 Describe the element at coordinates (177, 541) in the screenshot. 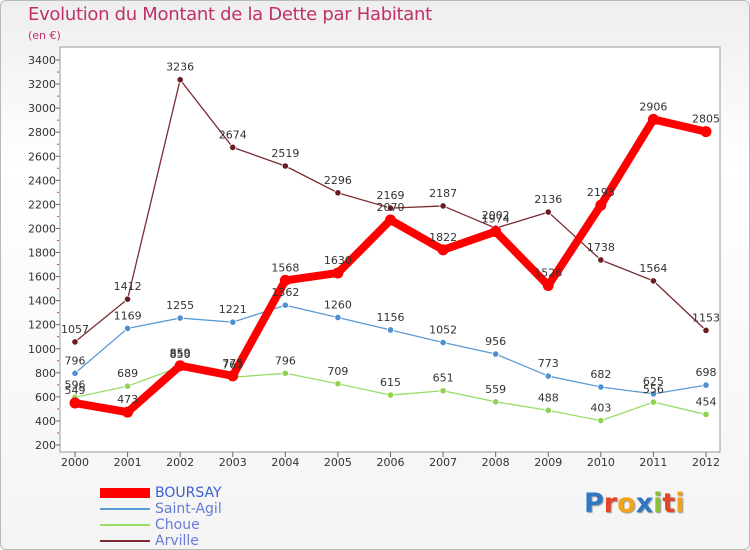

I see `legend-label: Arville` at that location.